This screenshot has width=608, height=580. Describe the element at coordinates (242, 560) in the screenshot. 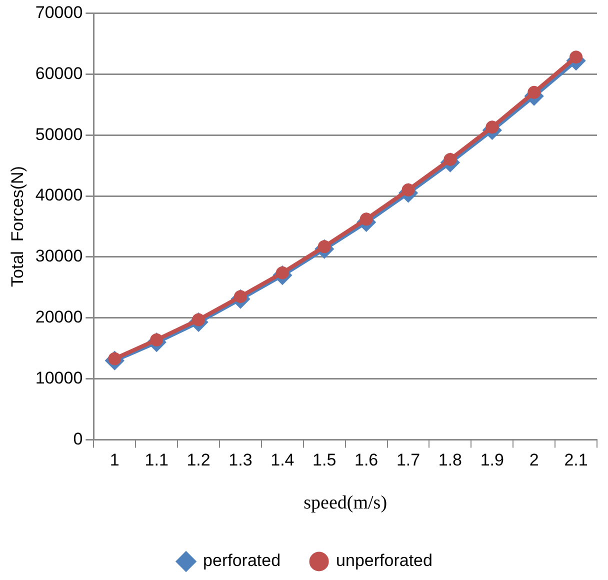

I see `legend-label: perforated` at that location.